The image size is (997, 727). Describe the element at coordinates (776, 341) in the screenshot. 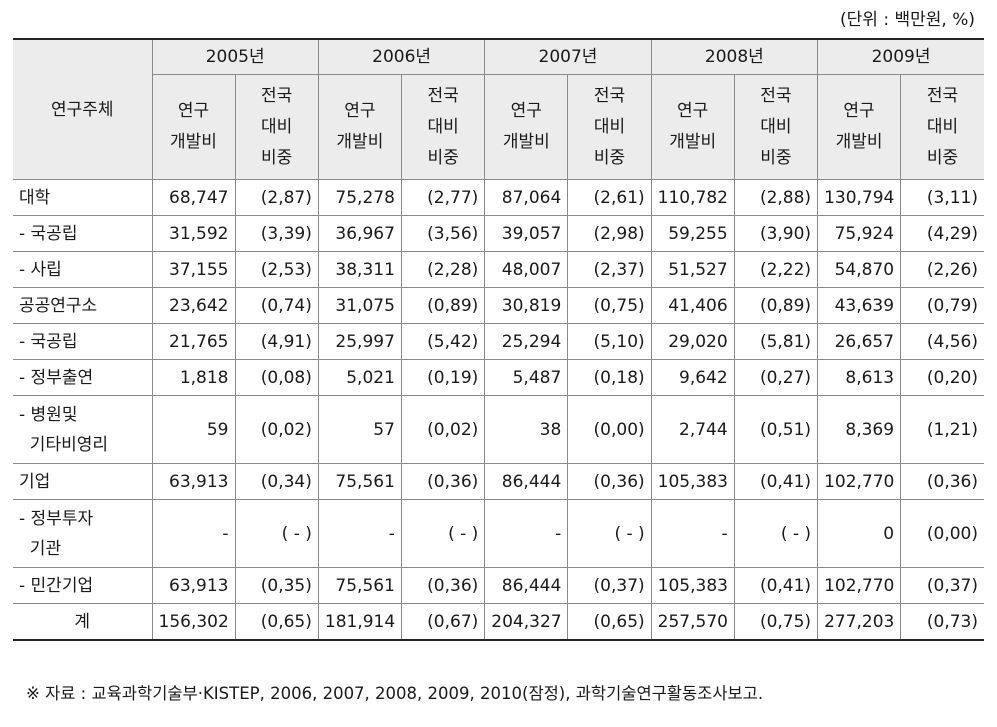

I see `national-share-cell: (5,81)` at that location.